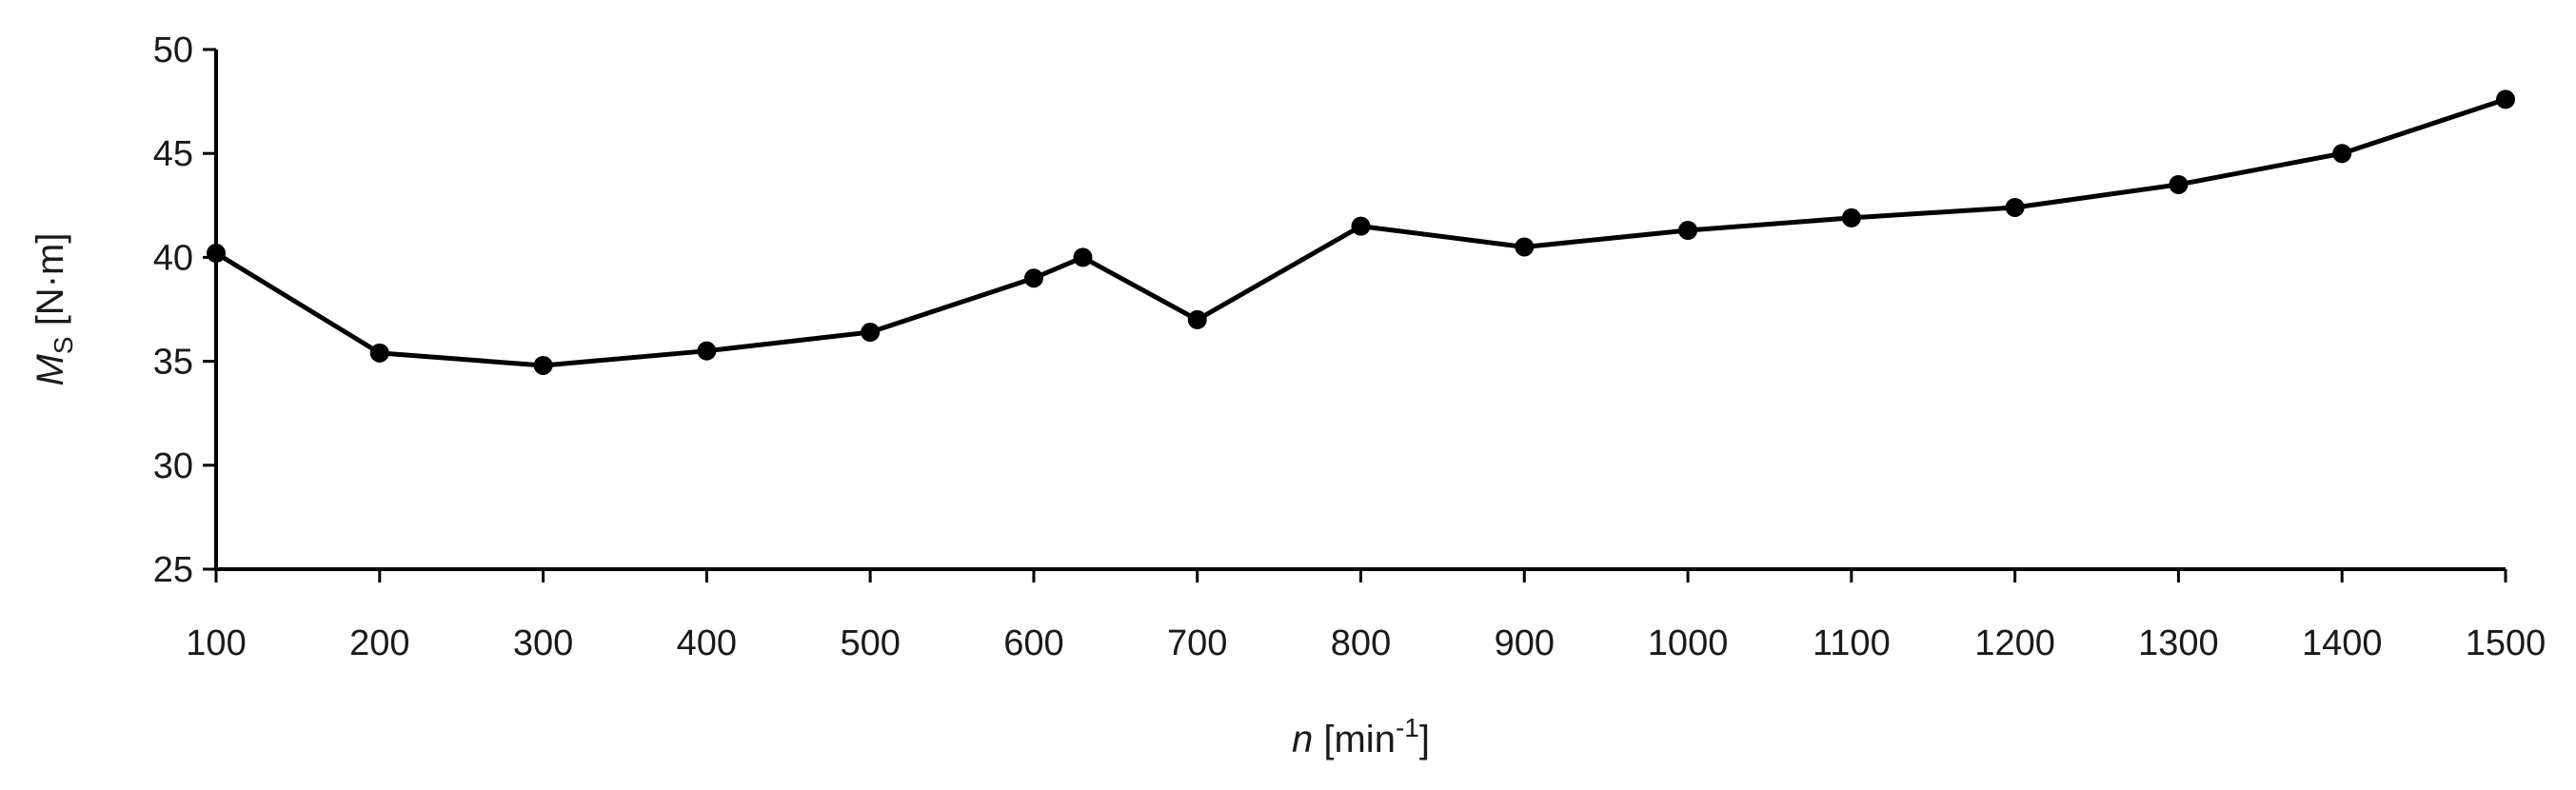  What do you see at coordinates (1361, 736) in the screenshot?
I see `x-axis-label: n [min-1]` at bounding box center [1361, 736].